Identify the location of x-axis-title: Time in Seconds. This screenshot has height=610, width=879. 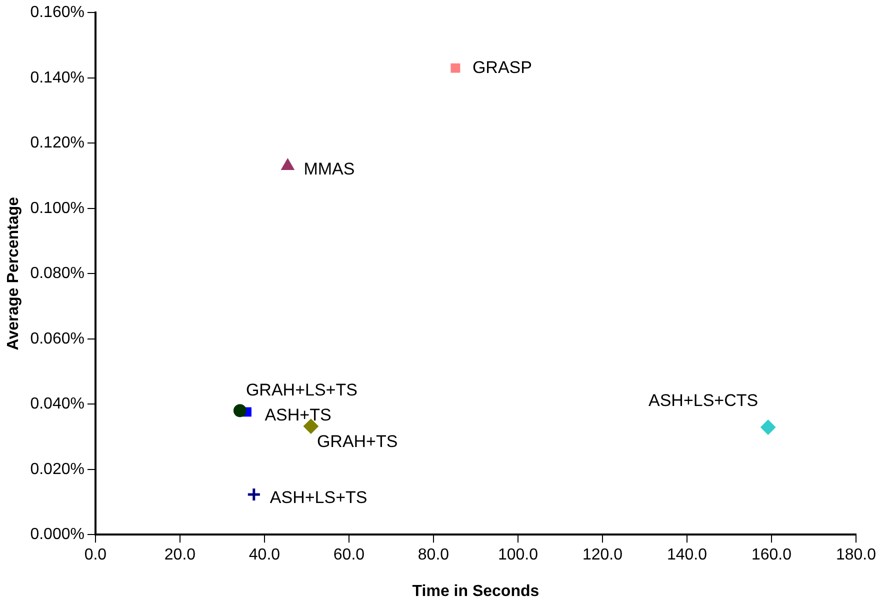
(476, 591).